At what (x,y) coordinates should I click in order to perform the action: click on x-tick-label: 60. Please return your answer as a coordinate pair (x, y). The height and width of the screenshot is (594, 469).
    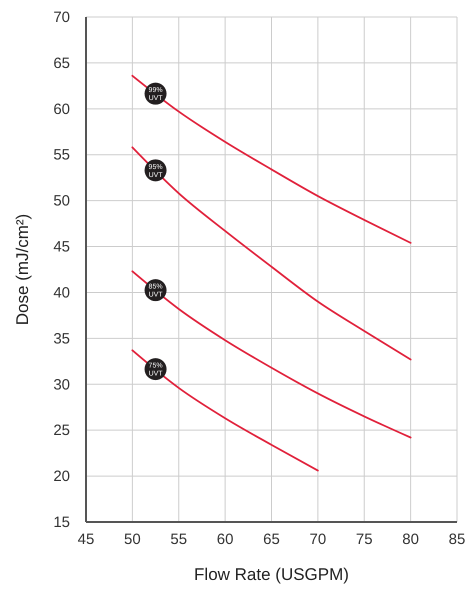
    Looking at the image, I should click on (225, 539).